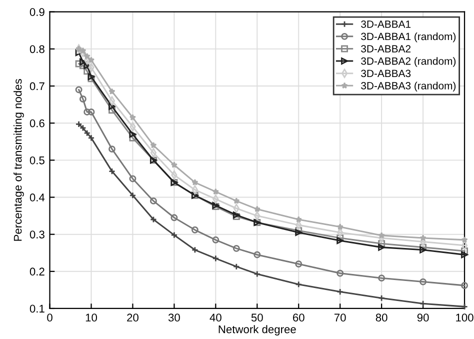  I want to click on y-tick-label: 0.6, so click(37, 123).